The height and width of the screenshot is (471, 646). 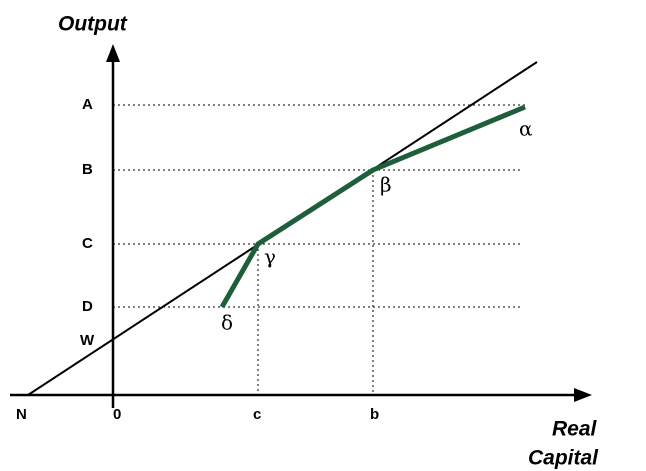 What do you see at coordinates (374, 414) in the screenshot?
I see `x-point-label: b` at bounding box center [374, 414].